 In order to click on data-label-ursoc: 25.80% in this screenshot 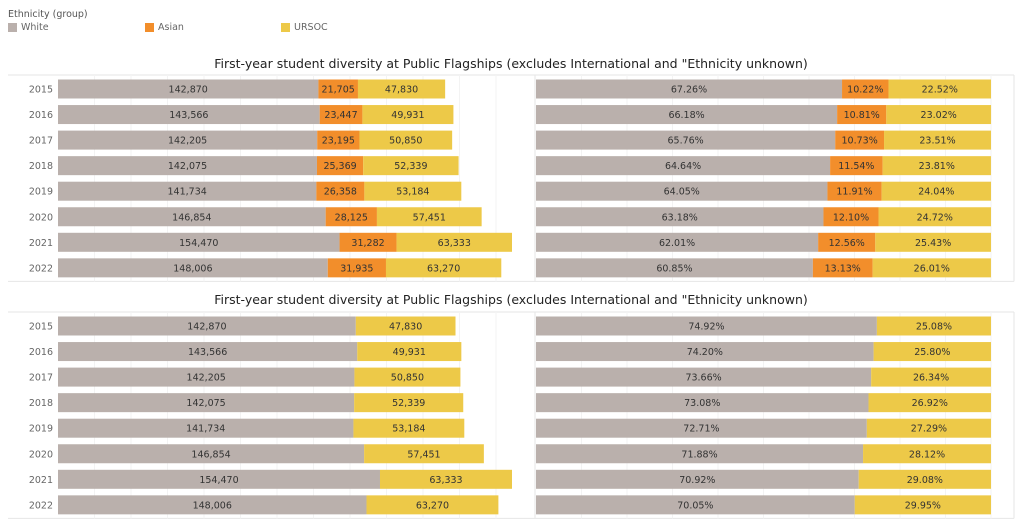, I will do `click(932, 352)`.